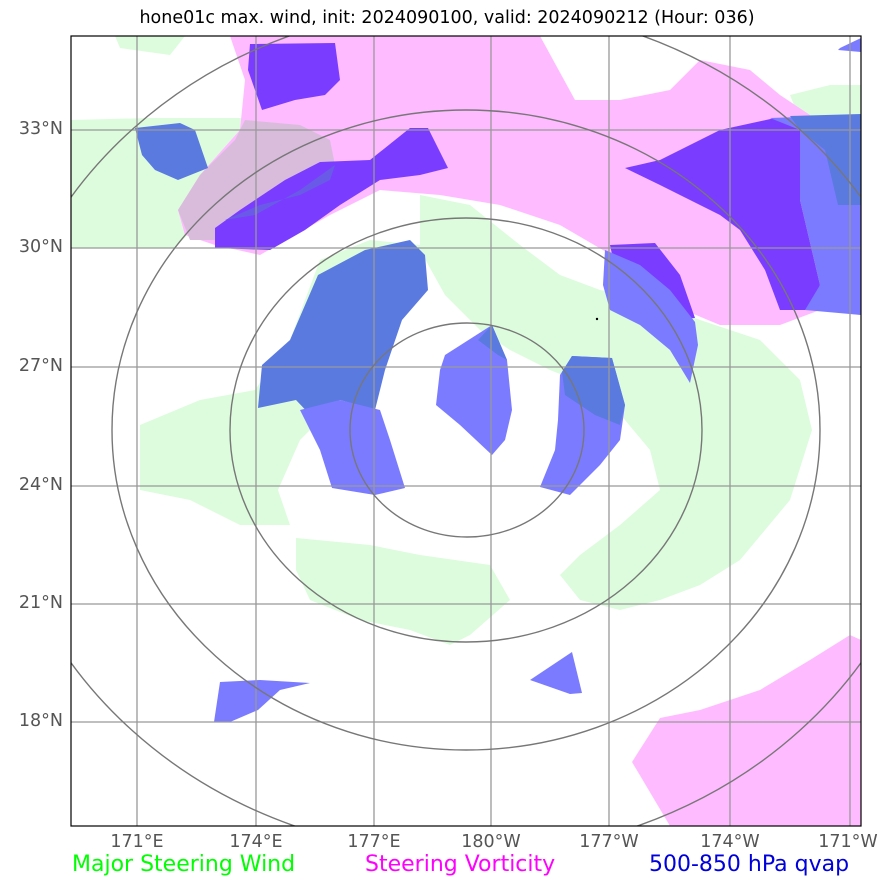 This screenshot has height=891, width=894. I want to click on vorticity-area, so click(746, 730).